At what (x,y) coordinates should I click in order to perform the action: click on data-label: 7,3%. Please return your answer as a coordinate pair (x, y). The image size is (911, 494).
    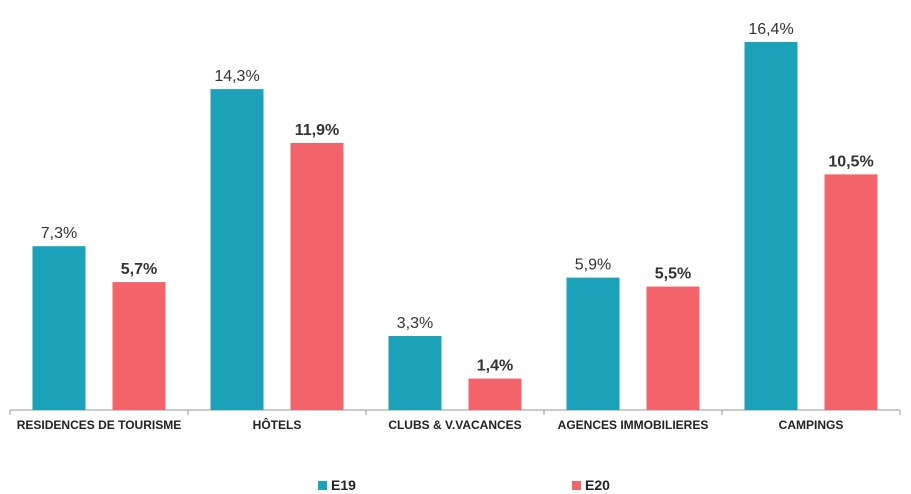
    Looking at the image, I should click on (59, 233).